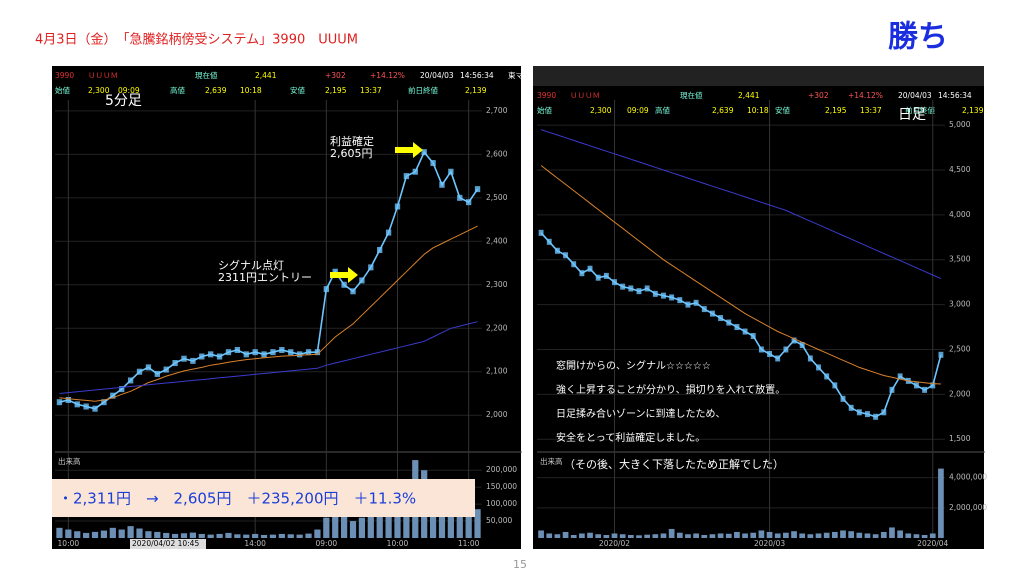 The image size is (1024, 580). I want to click on y-tick-label: 2,200, so click(497, 327).